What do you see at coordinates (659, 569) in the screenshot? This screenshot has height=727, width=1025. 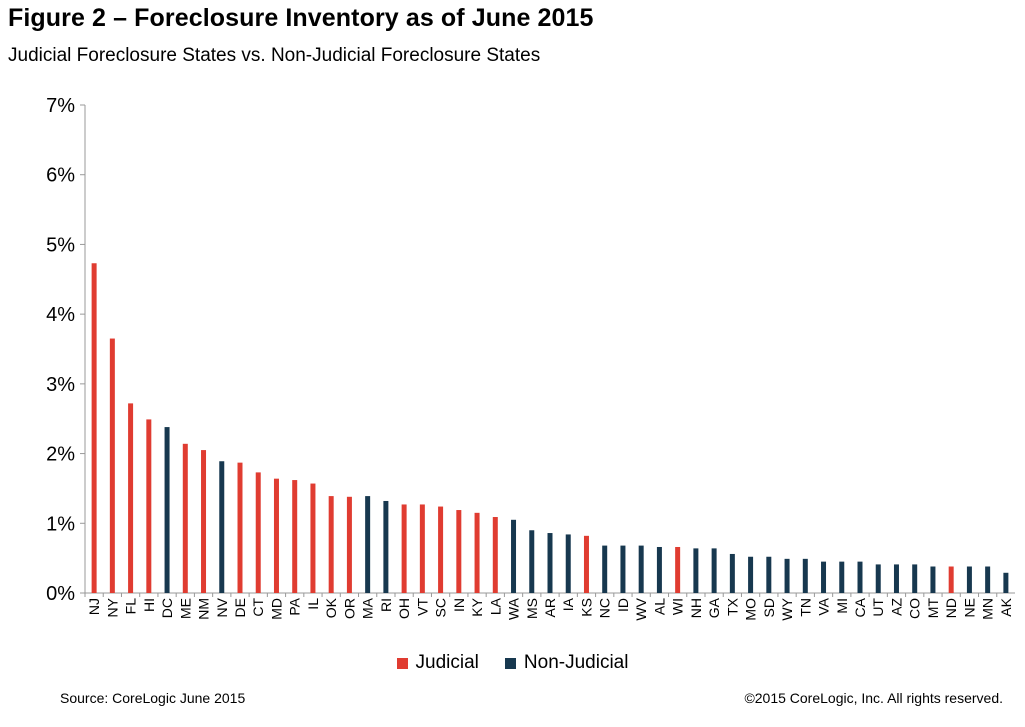 I see `bar-al` at bounding box center [659, 569].